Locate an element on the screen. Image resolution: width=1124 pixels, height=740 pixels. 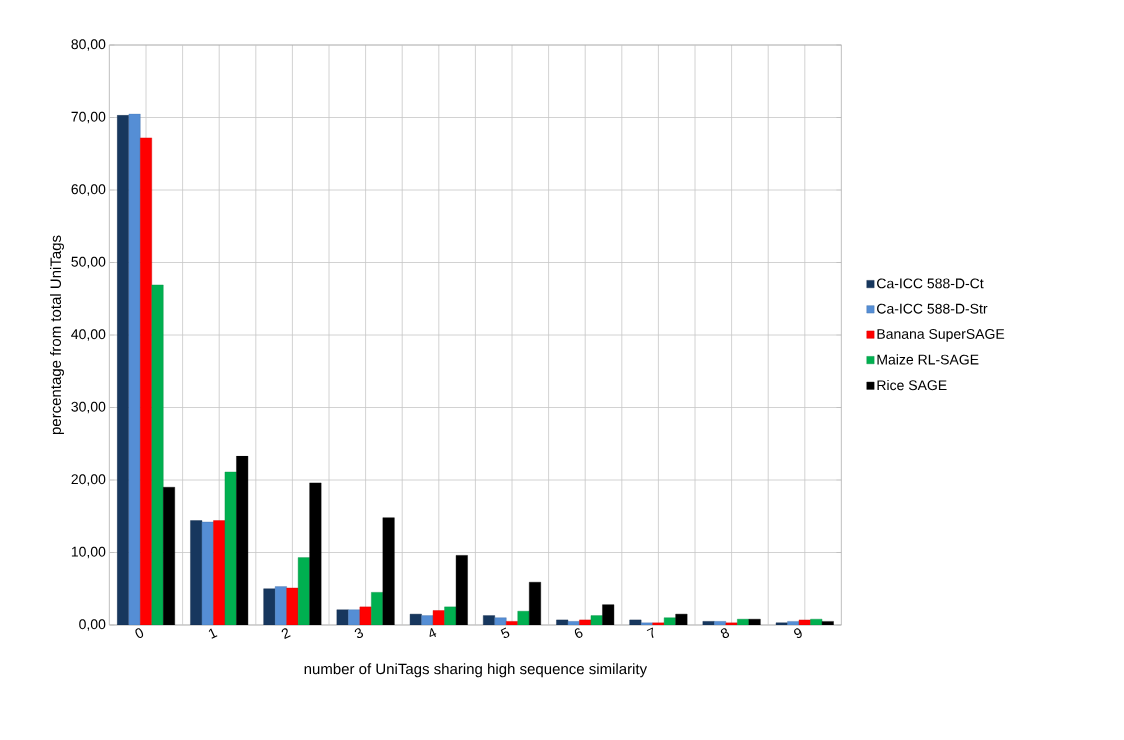
y-tick-label: 0,00 is located at coordinates (92, 625).